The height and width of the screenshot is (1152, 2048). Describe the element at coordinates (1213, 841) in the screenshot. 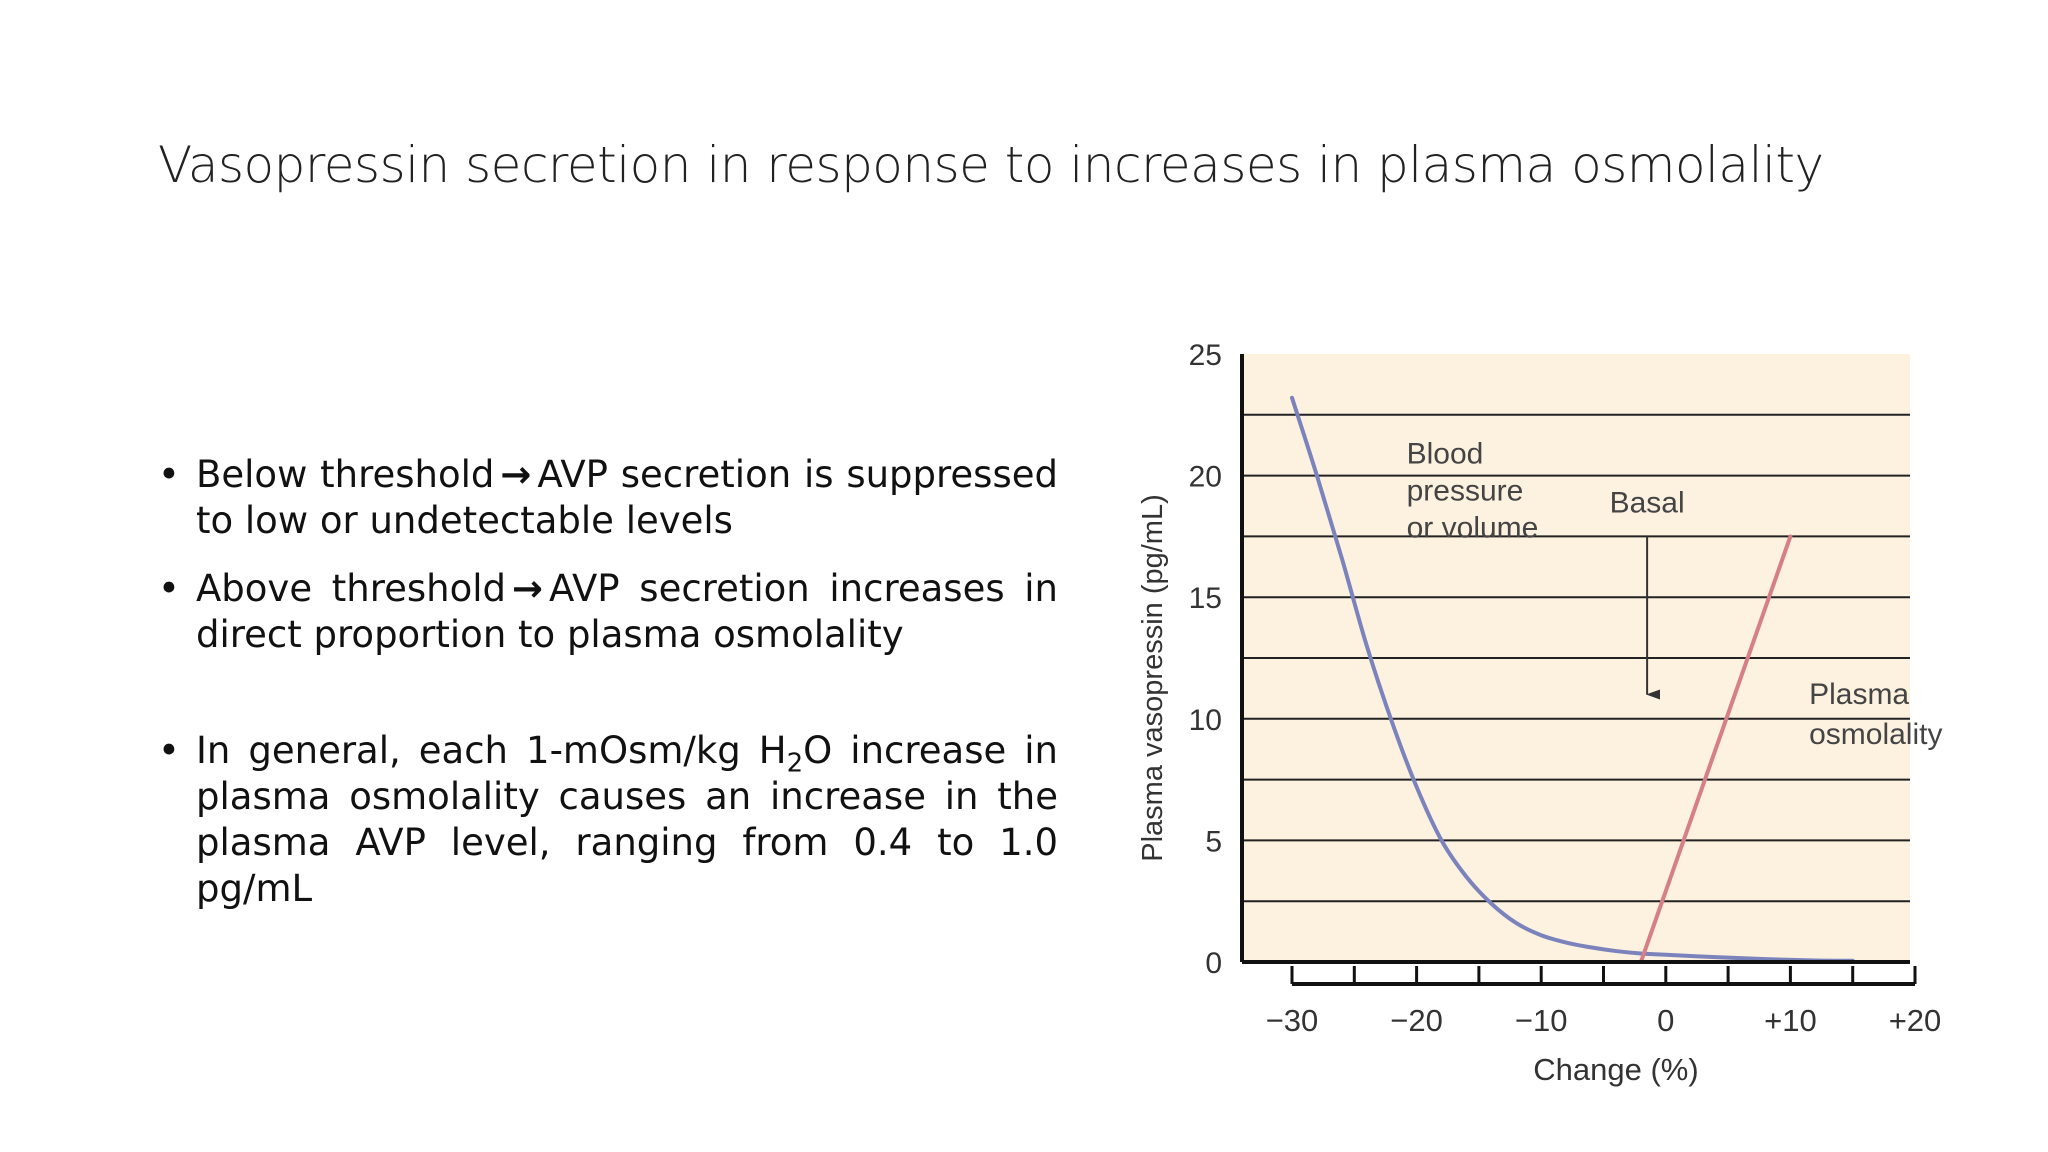

I see `y-tick-label: 5` at that location.